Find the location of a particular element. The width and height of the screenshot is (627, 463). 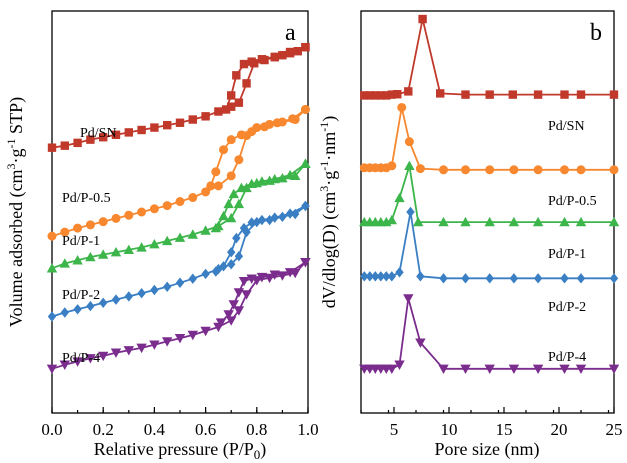

series-pd-p-0-5: Pd/P-0.5 is located at coordinates (178, 172).